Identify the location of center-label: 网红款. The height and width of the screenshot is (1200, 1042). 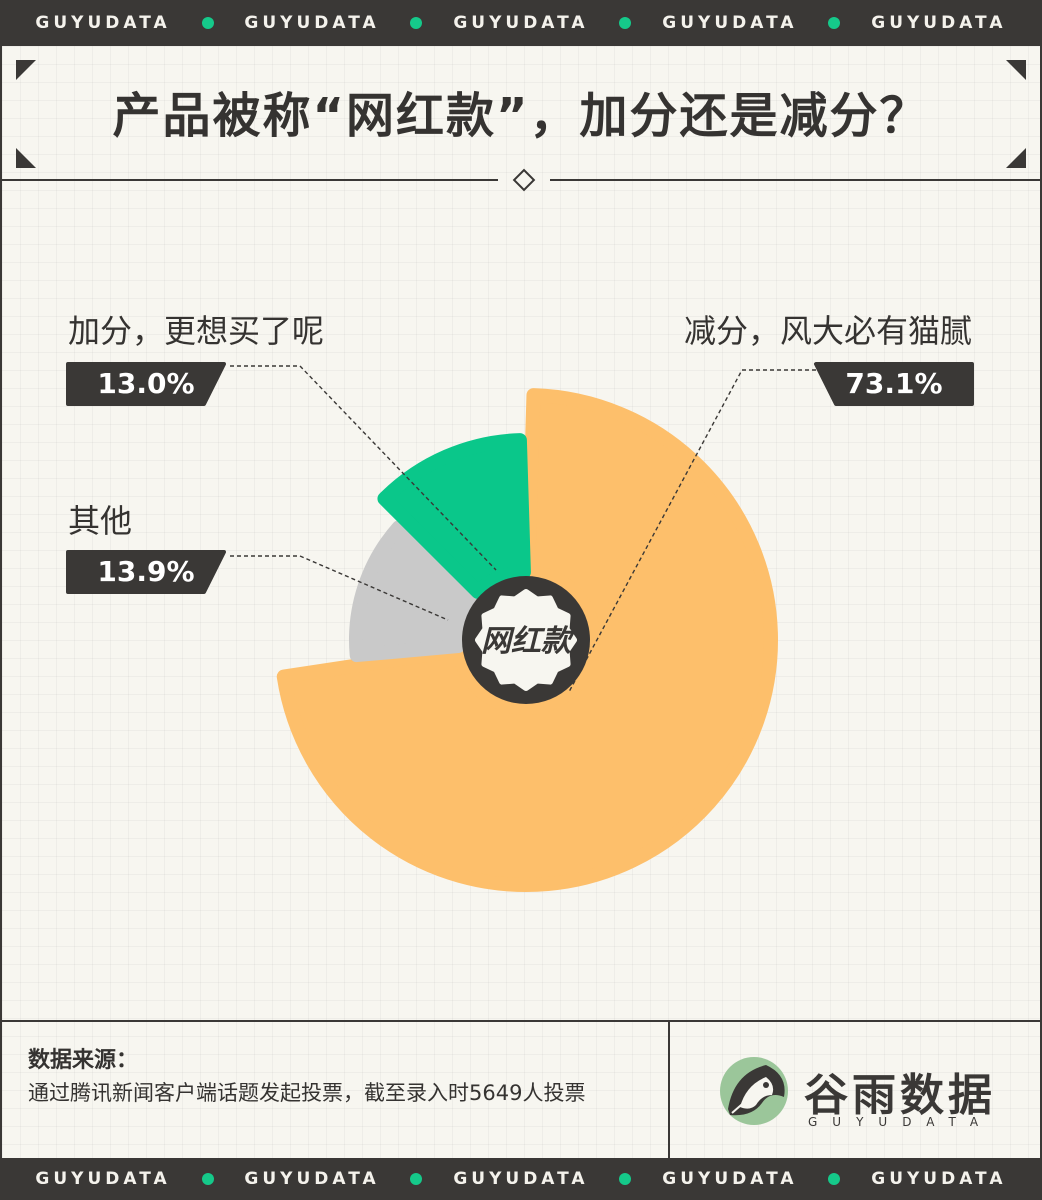
(528, 641).